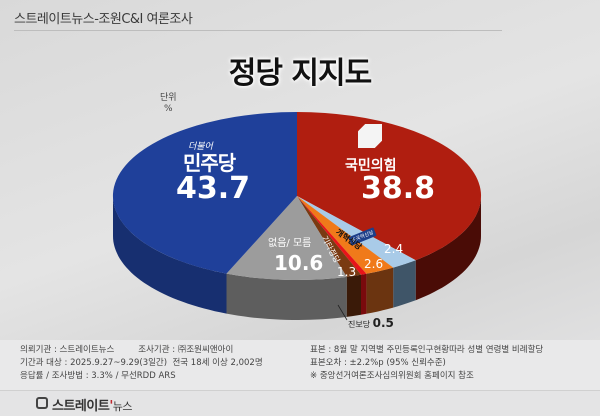 This screenshot has width=600, height=416. Describe the element at coordinates (398, 188) in the screenshot. I see `ppp-value: 38.8` at that location.